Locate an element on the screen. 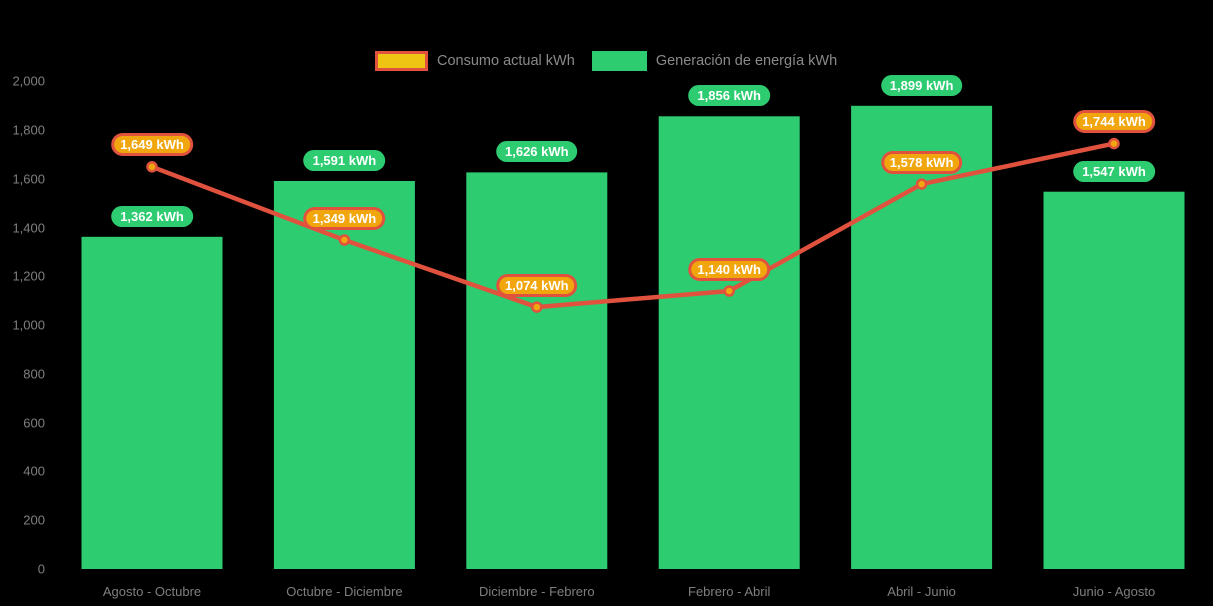  y-axis-tick-label: 1,800 is located at coordinates (28, 130).